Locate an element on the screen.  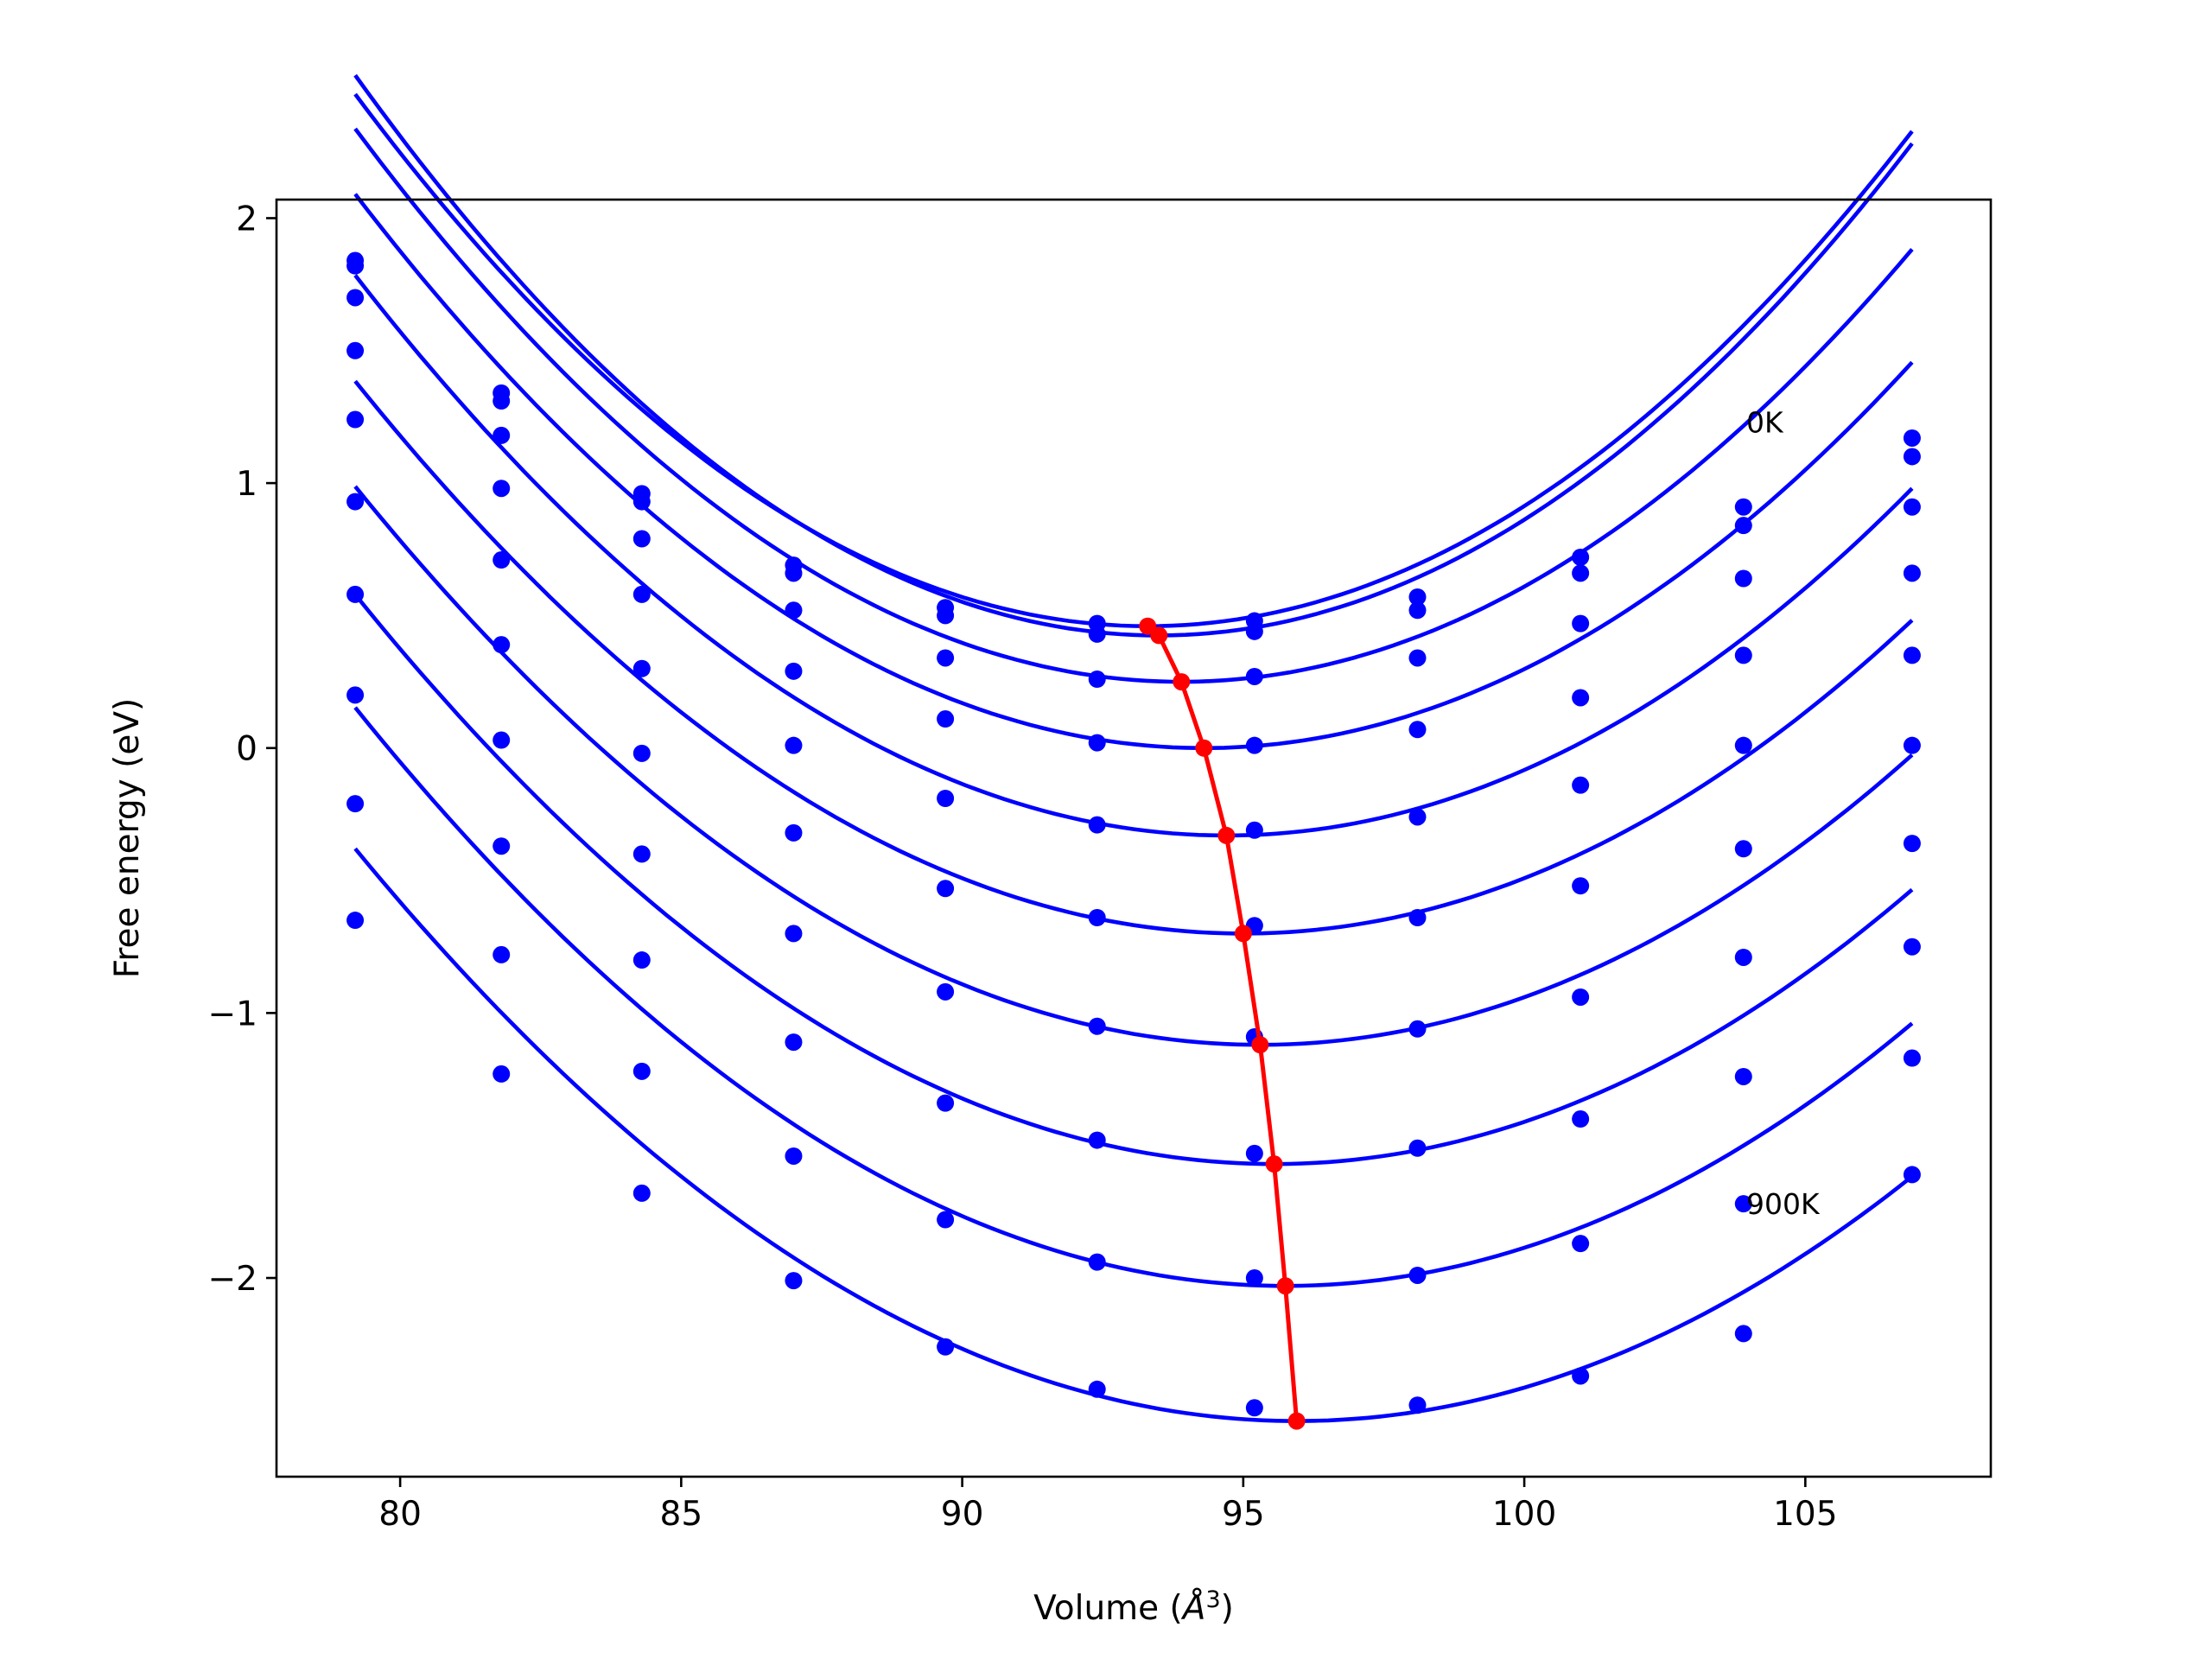
x-tick-label: 85 is located at coordinates (681, 1514).